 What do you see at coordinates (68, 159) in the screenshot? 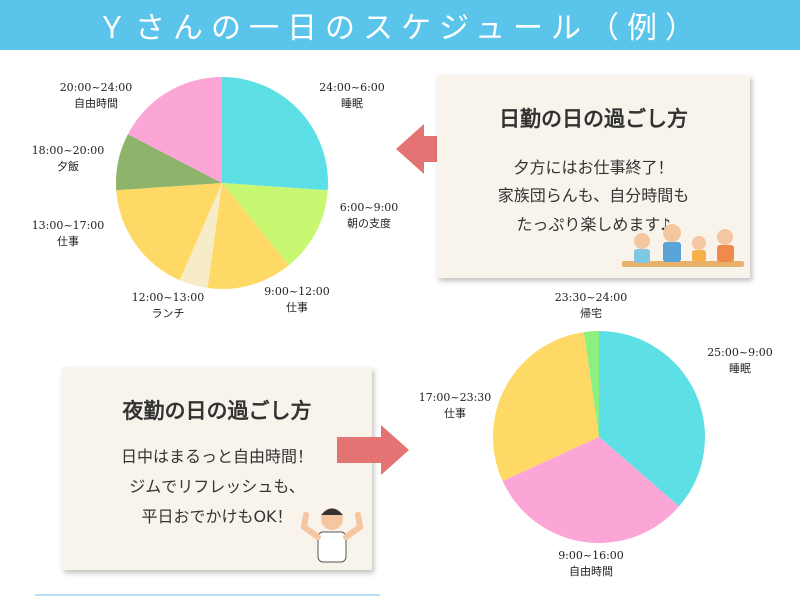
I see `slice-label-dinner: 18:00~20:00 夕飯` at bounding box center [68, 159].